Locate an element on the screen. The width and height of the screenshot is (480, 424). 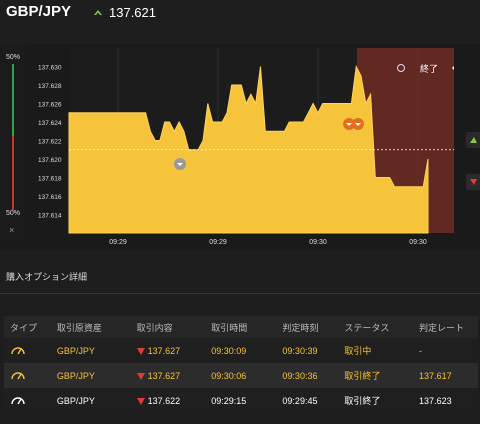
row-time: 09:30:09 is located at coordinates (246, 350).